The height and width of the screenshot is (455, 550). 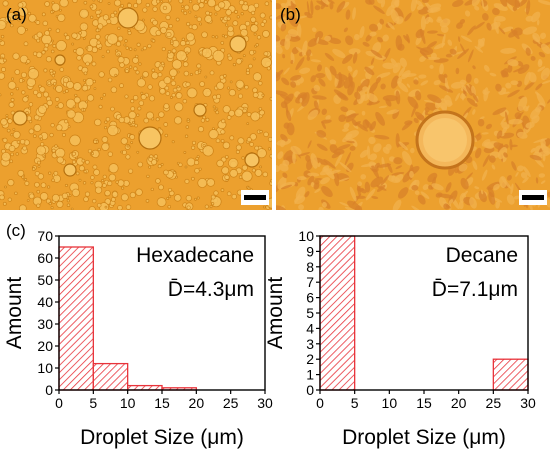 What do you see at coordinates (310, 251) in the screenshot?
I see `y-tick-label: 9` at bounding box center [310, 251].